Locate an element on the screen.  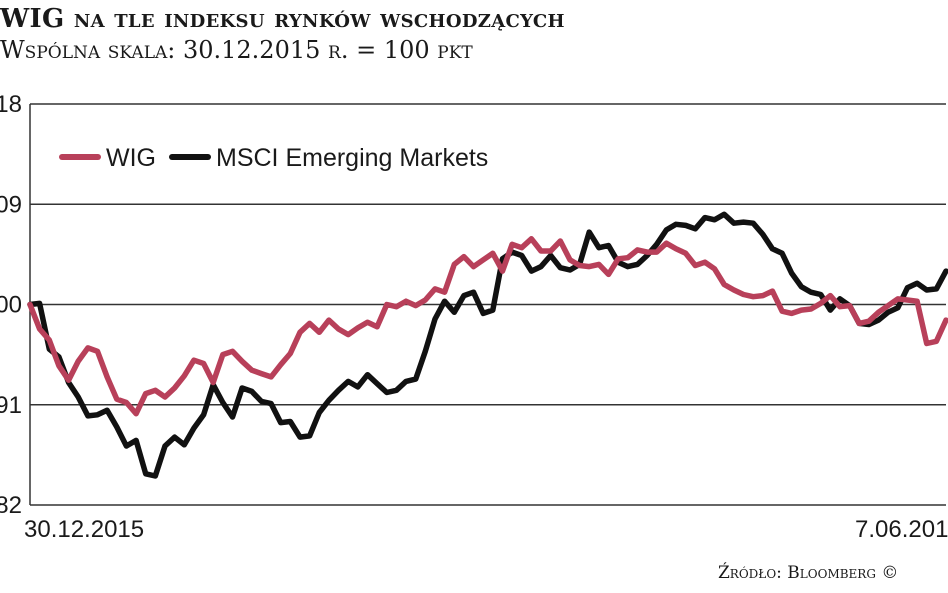
y-axis: 118 109 100 91 82 is located at coordinates (11, 305).